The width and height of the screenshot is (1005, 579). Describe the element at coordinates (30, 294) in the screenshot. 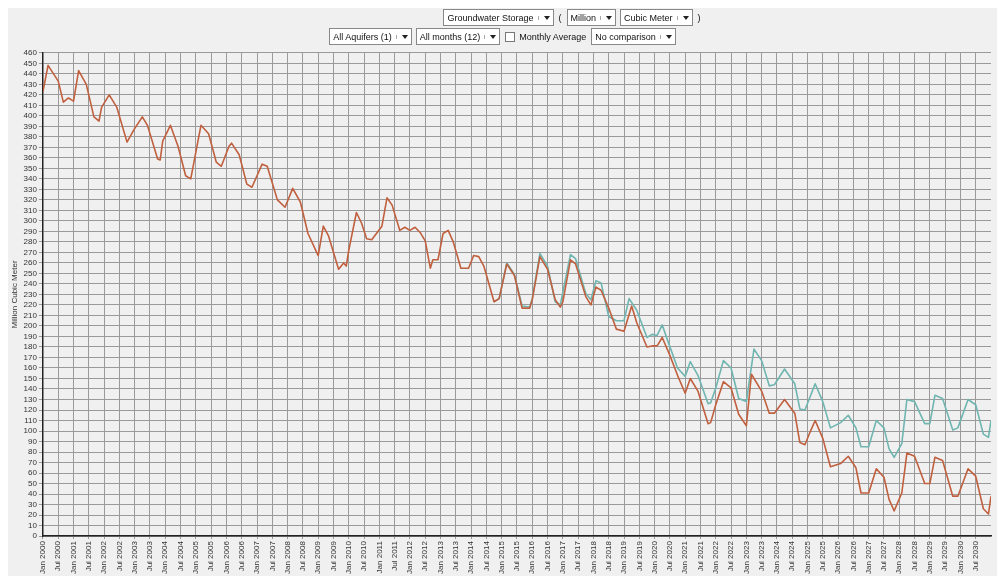

I see `y-tick-label: 230` at that location.